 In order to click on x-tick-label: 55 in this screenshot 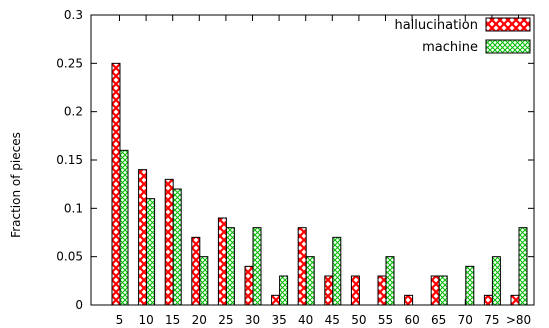, I will do `click(385, 320)`.